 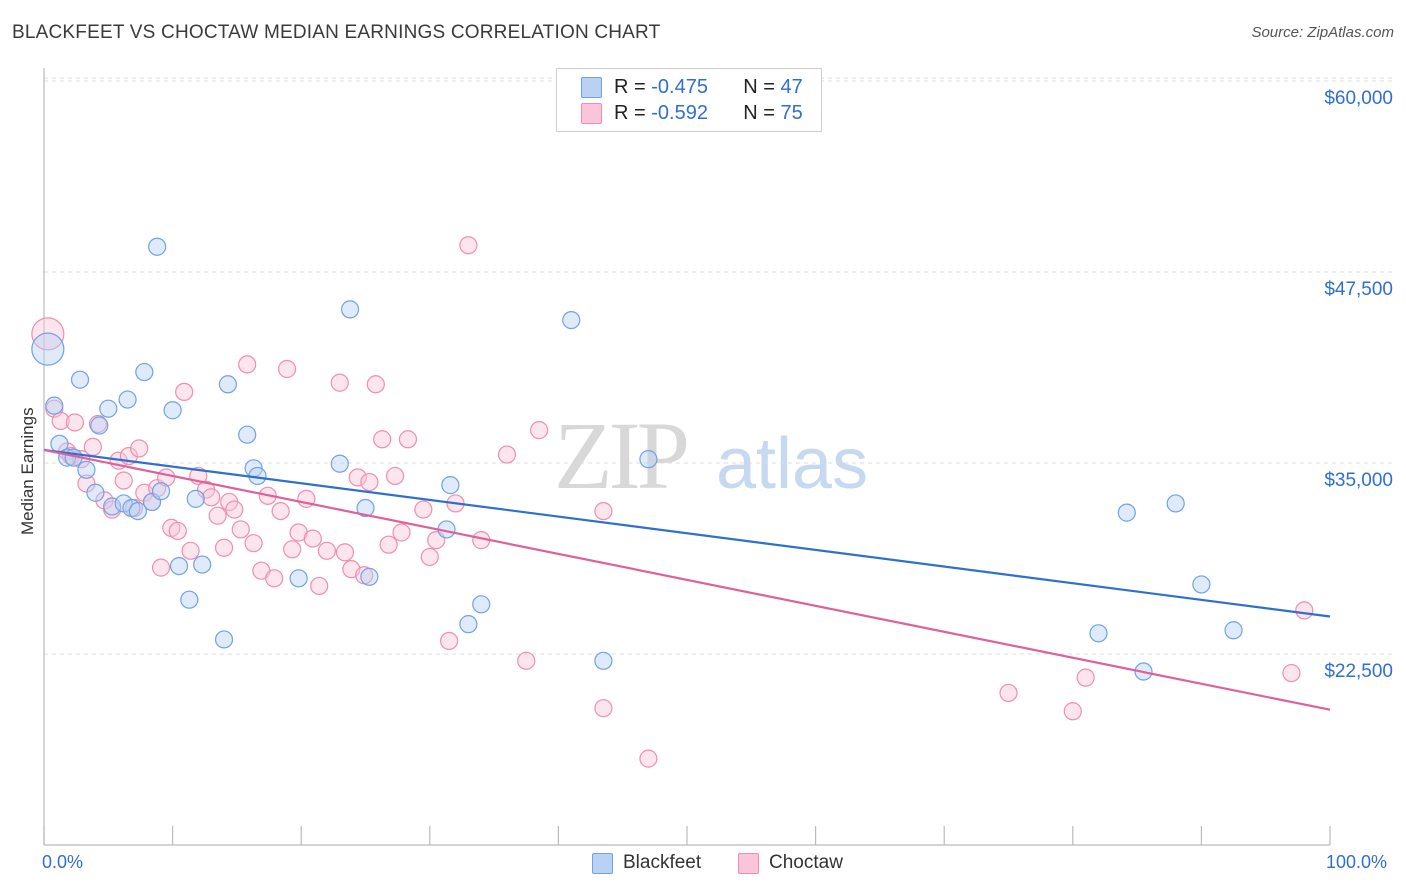 I want to click on x-min-label: 0.0%, so click(x=63, y=862).